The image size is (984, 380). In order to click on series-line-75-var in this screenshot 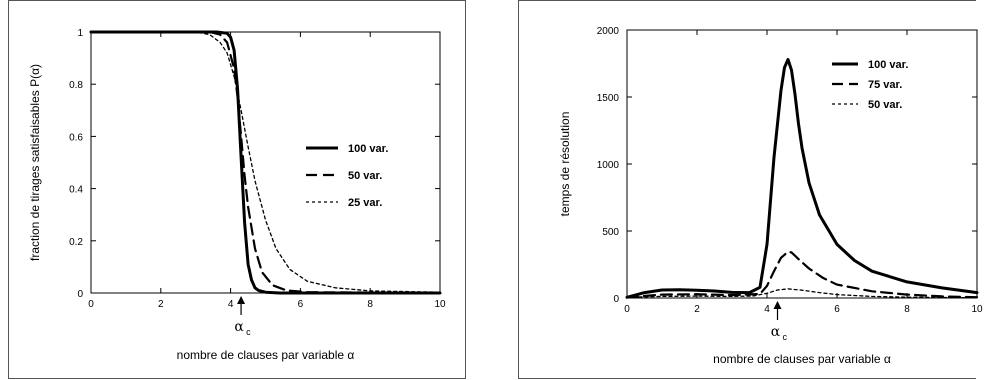, I will do `click(802, 274)`.